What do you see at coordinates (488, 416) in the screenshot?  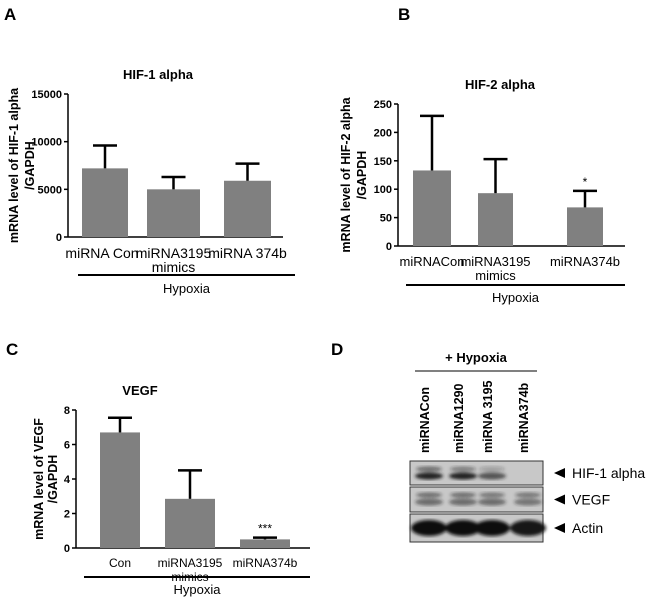 I see `lane-label: miRNA 3195` at bounding box center [488, 416].